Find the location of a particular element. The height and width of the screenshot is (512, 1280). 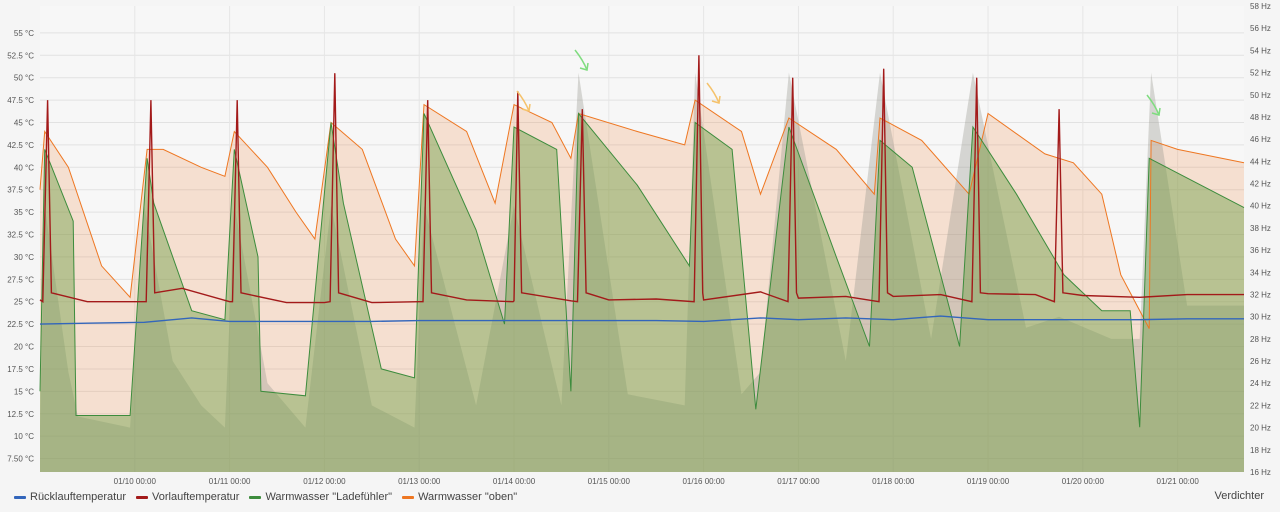

x-tick: 01/20 00:00 is located at coordinates (1083, 481).